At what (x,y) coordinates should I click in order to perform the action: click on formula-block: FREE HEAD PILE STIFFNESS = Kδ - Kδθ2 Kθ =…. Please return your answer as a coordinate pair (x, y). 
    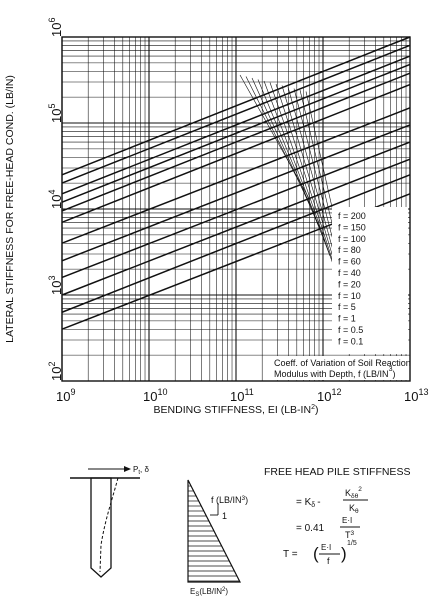
    Looking at the image, I should click on (337, 516).